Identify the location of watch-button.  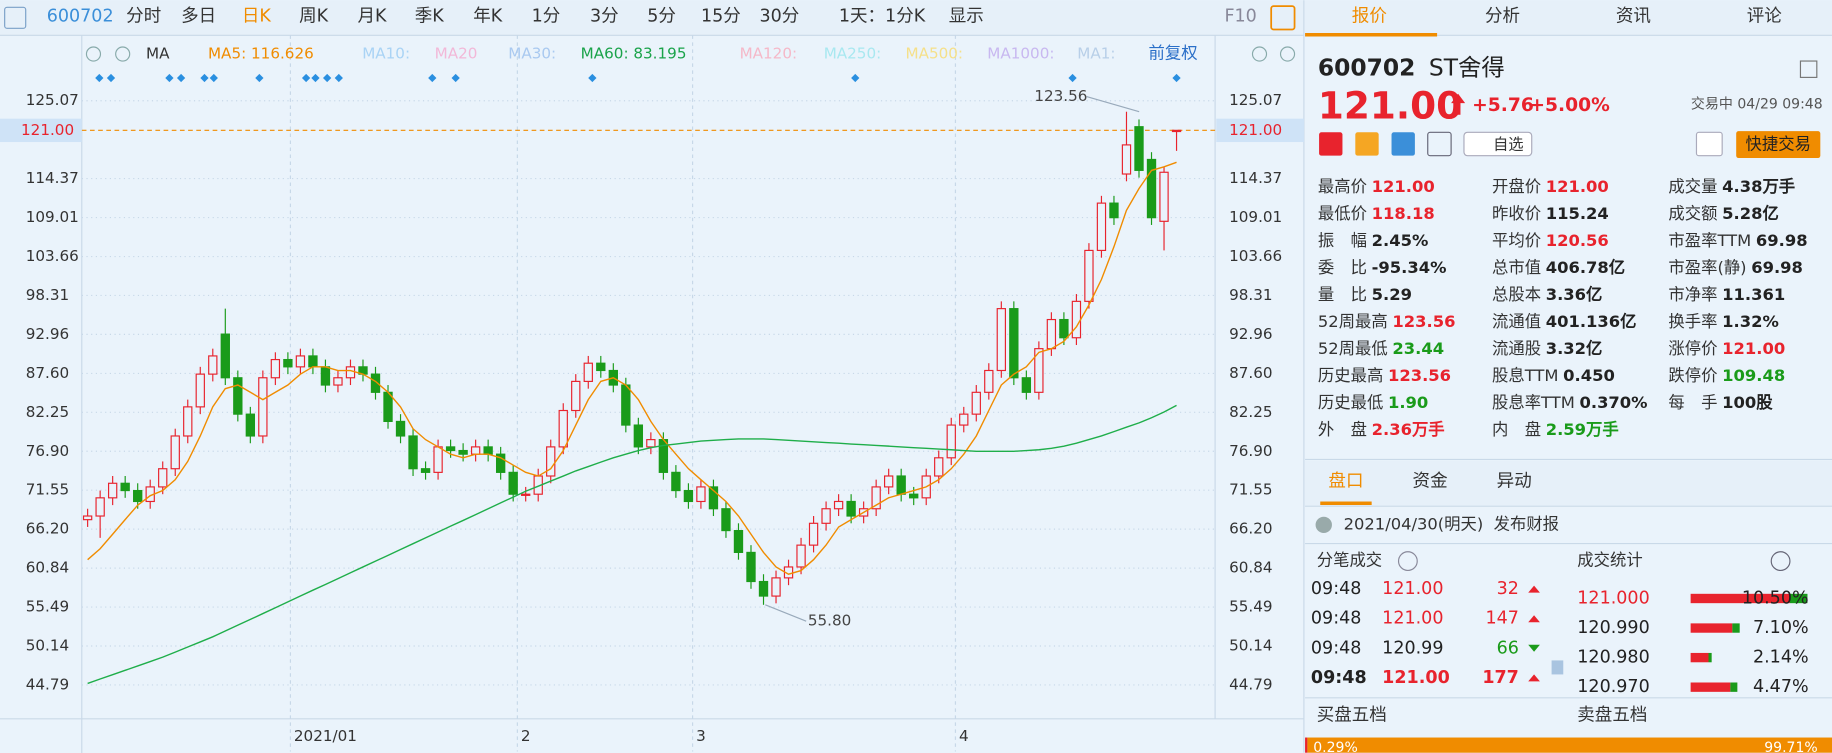
(1498, 144).